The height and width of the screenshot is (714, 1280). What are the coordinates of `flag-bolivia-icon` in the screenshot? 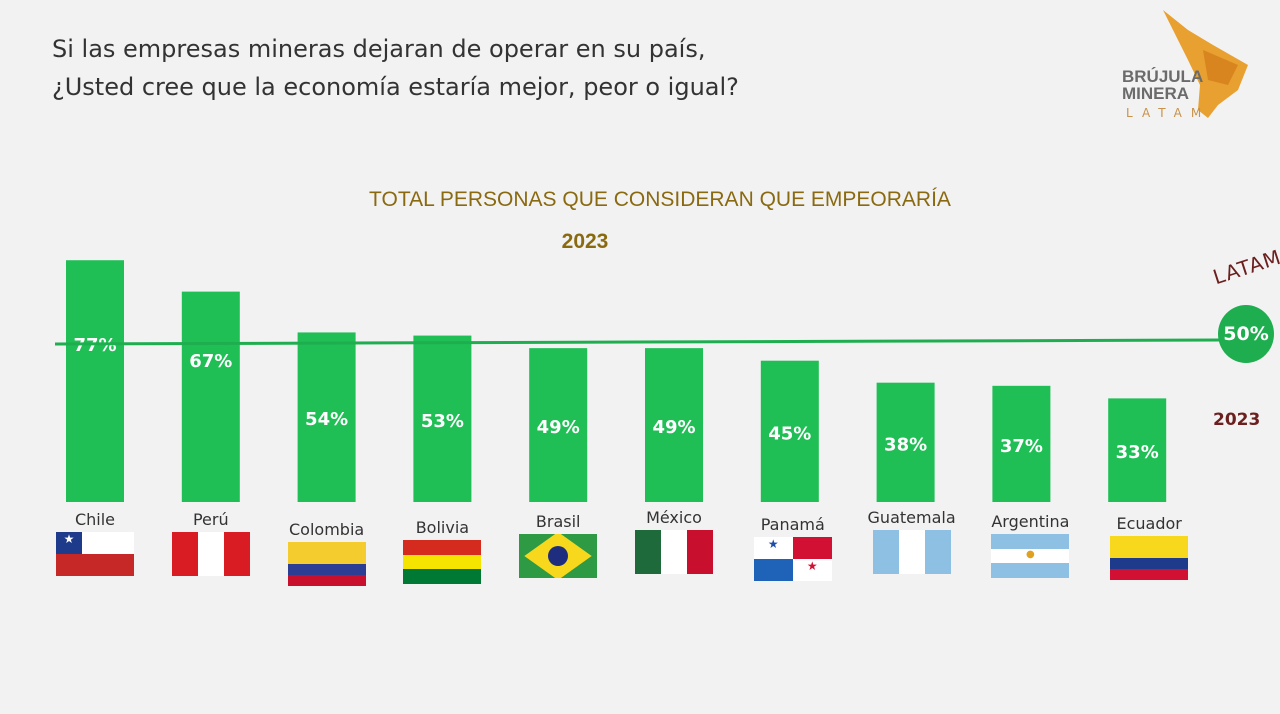 It's located at (442, 562).